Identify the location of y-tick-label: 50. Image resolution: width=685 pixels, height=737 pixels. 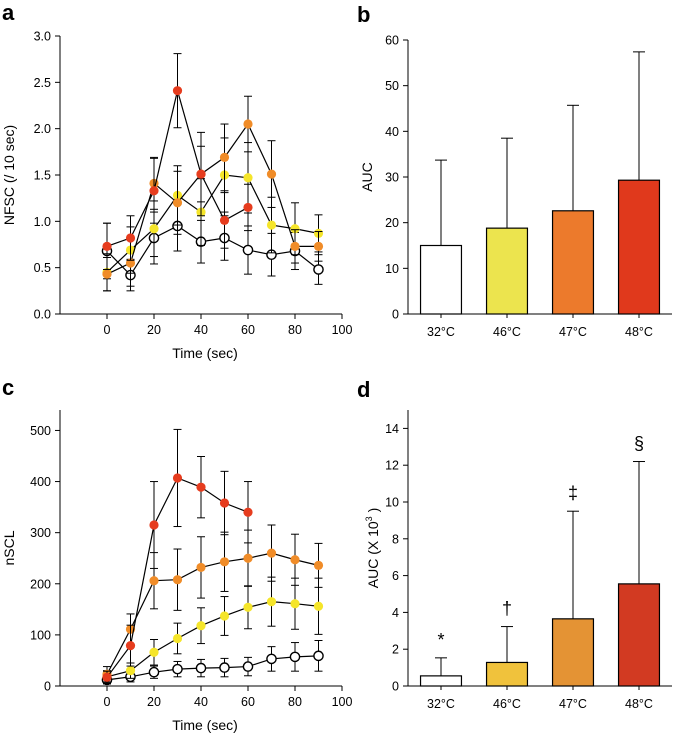
(392, 86).